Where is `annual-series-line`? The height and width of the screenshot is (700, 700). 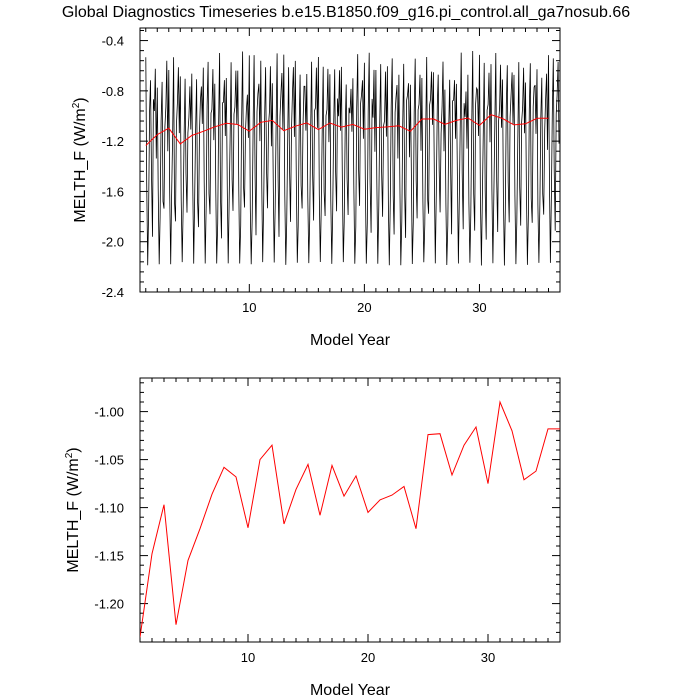
annual-series-line is located at coordinates (347, 130).